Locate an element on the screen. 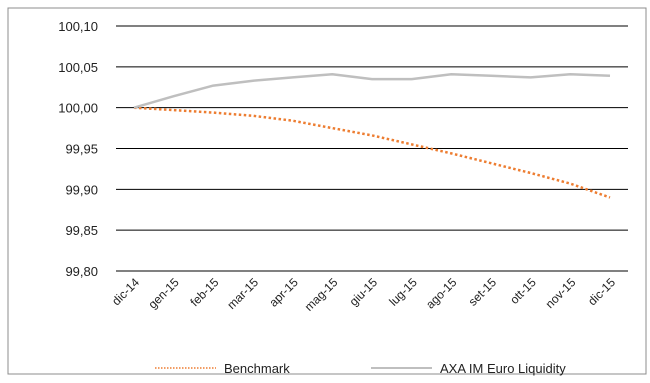 The height and width of the screenshot is (383, 650). legend-benchmark-label: Benchmark is located at coordinates (257, 368).